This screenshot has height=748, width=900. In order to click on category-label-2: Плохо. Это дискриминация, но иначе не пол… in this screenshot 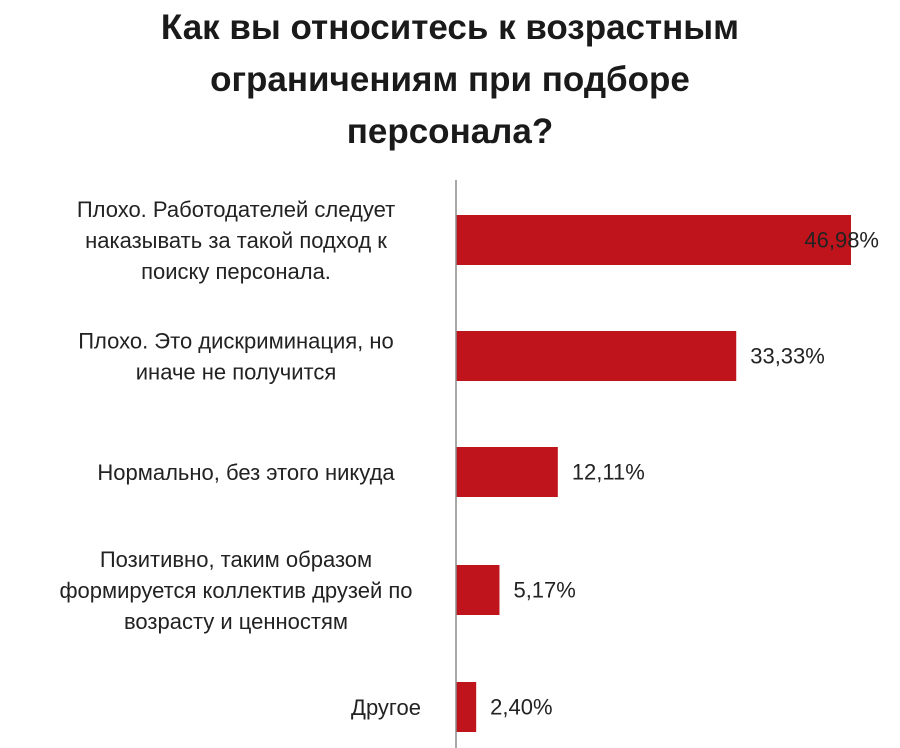, I will do `click(236, 356)`.